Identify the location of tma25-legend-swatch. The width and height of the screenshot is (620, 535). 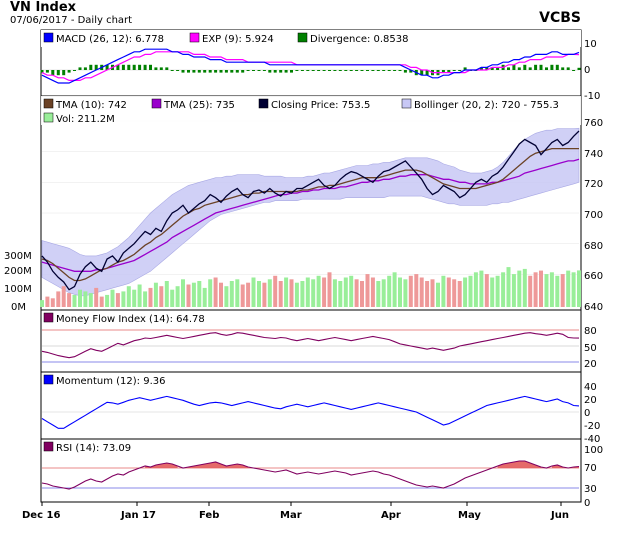
(156, 103).